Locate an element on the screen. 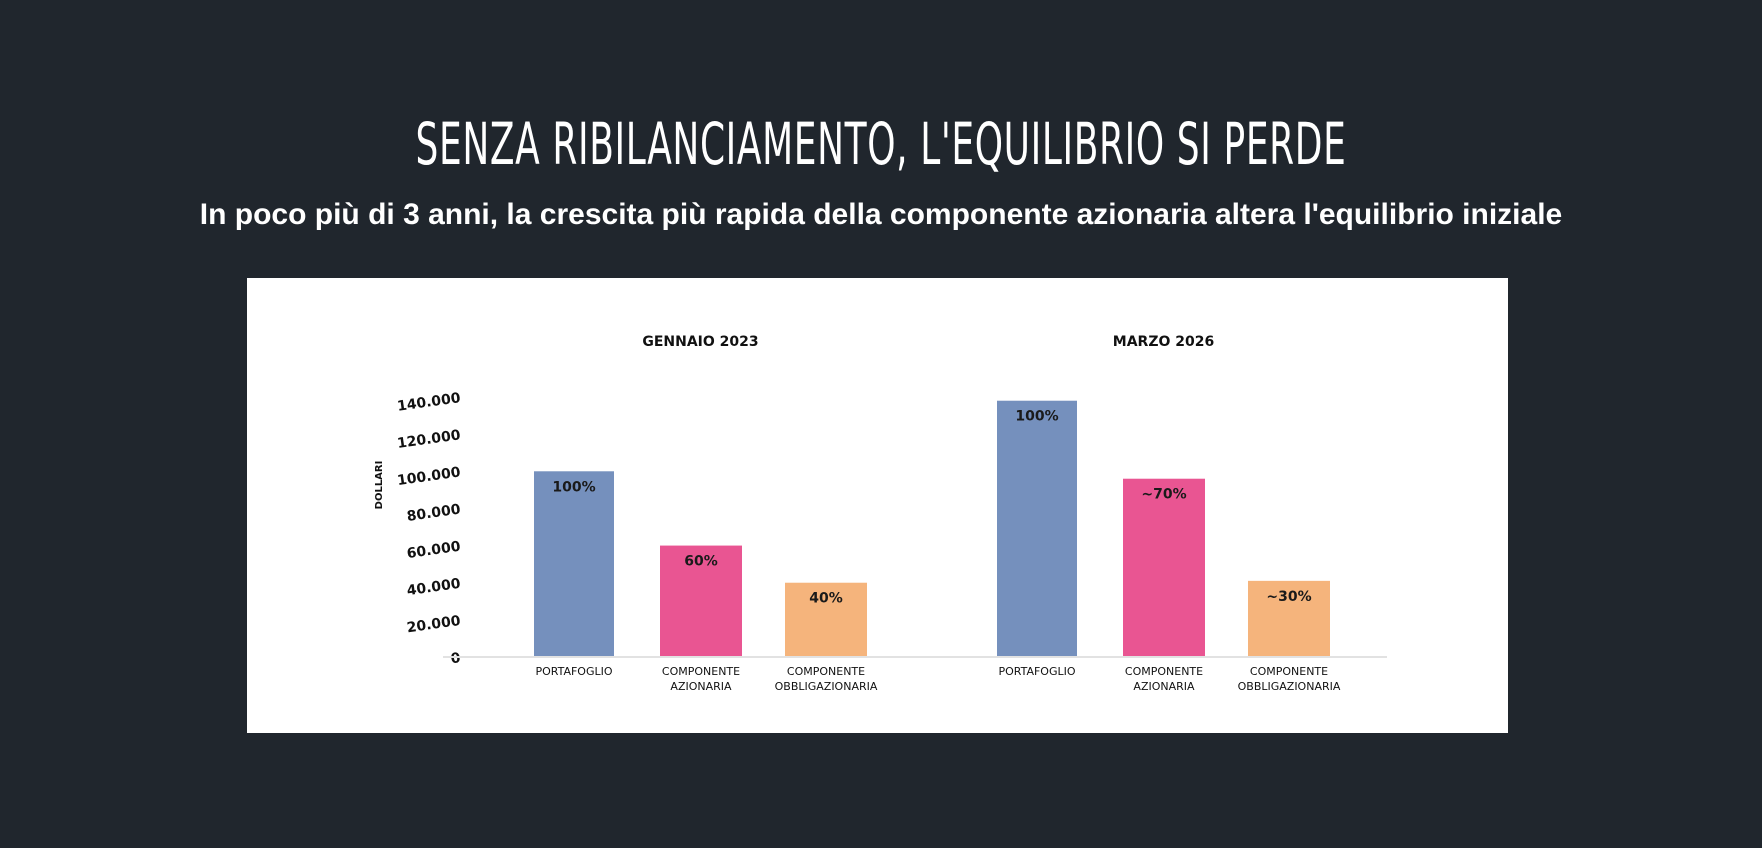 This screenshot has width=1762, height=848. y-tick-label: 140.000 is located at coordinates (429, 402).